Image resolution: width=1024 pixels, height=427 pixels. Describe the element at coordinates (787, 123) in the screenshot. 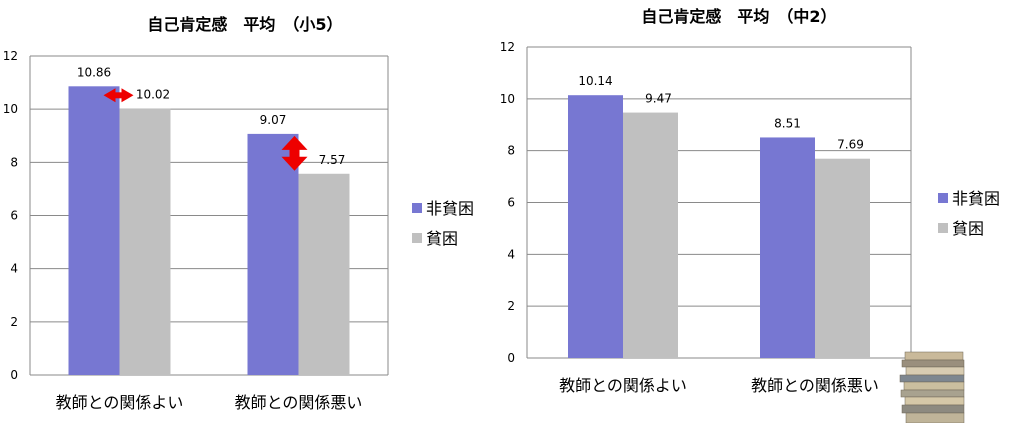

I see `data-label: 8.51` at that location.